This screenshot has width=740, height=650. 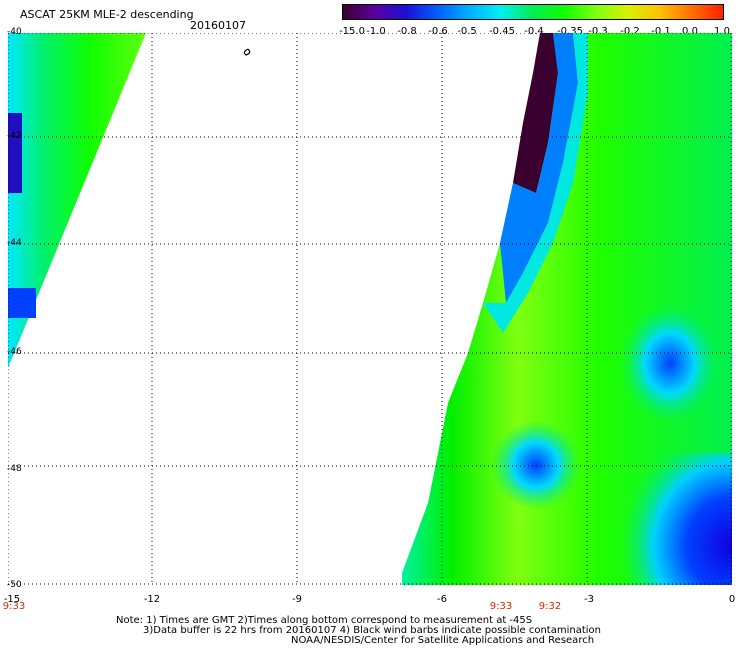 I want to click on colorbar-label: -0.2, so click(x=630, y=31).